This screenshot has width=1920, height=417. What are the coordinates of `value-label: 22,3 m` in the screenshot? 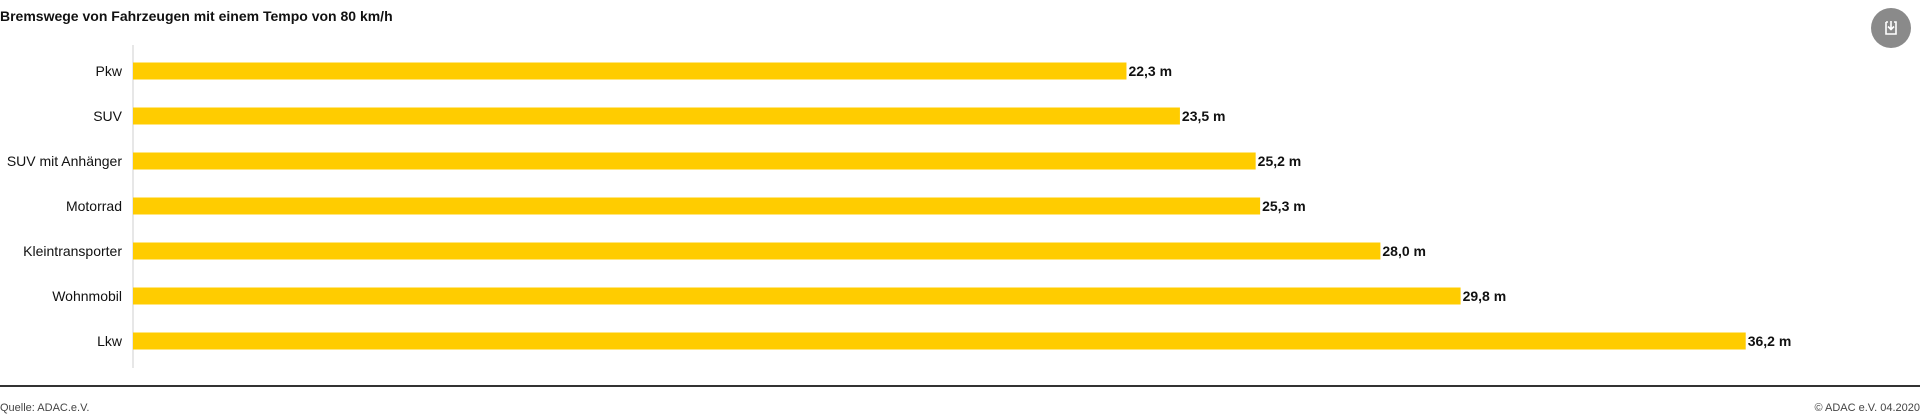 It's located at (1150, 71).